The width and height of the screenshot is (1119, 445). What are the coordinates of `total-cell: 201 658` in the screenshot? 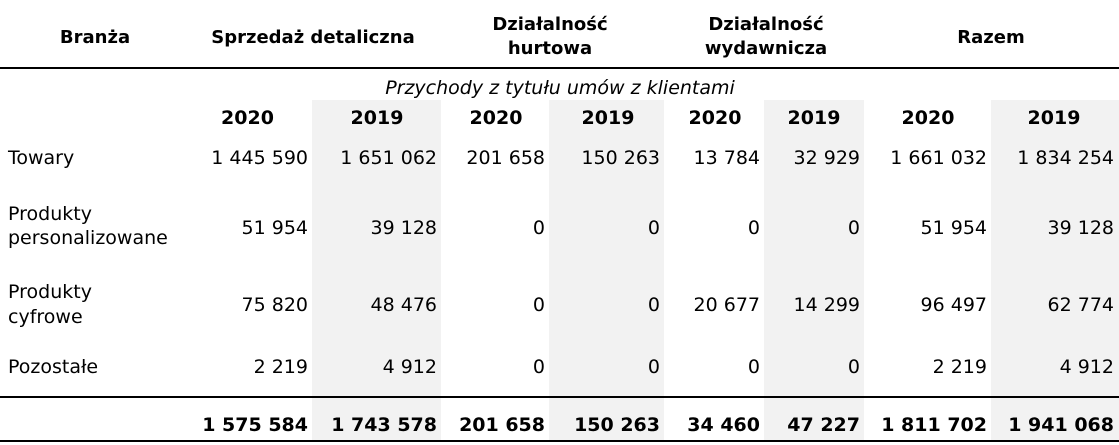 It's located at (502, 425).